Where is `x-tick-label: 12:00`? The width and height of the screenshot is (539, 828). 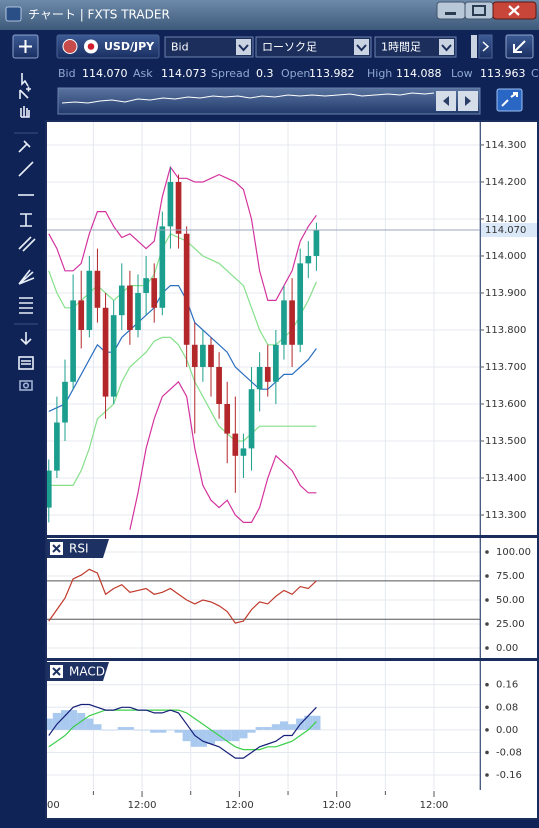 x-tick-label: 12:00 is located at coordinates (434, 805).